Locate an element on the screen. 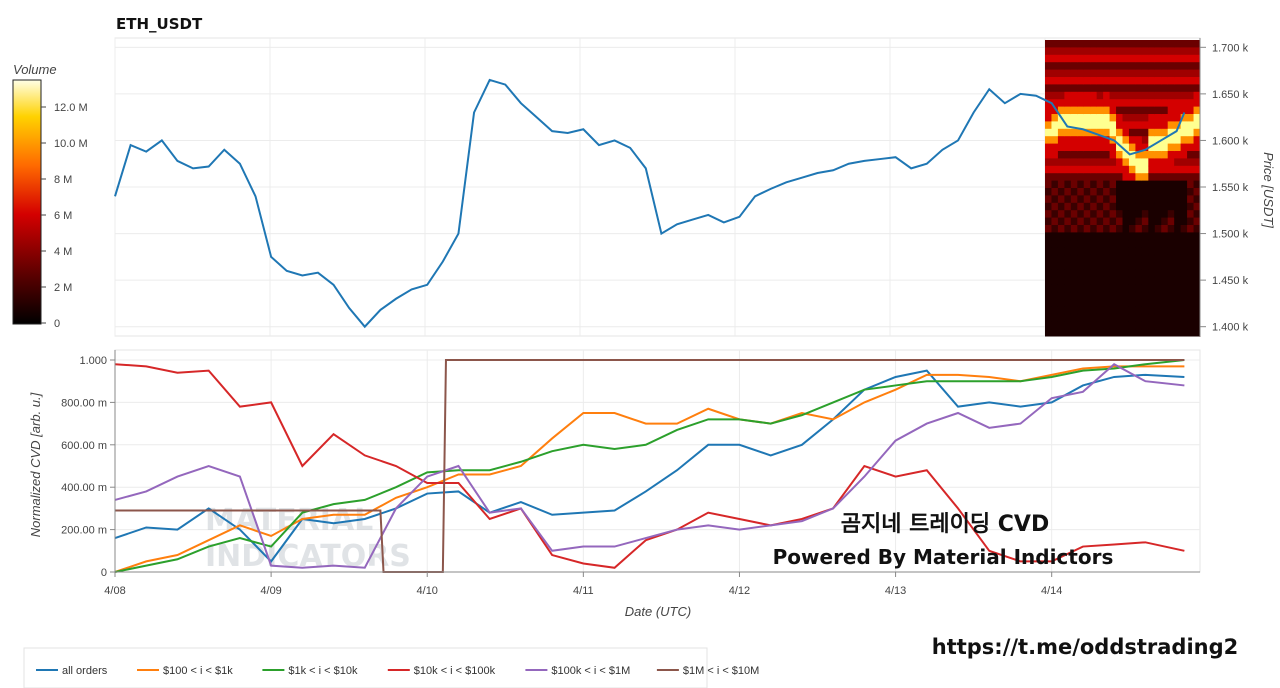 The height and width of the screenshot is (688, 1280). legend-item-label: $100 < i < $1k is located at coordinates (198, 671).